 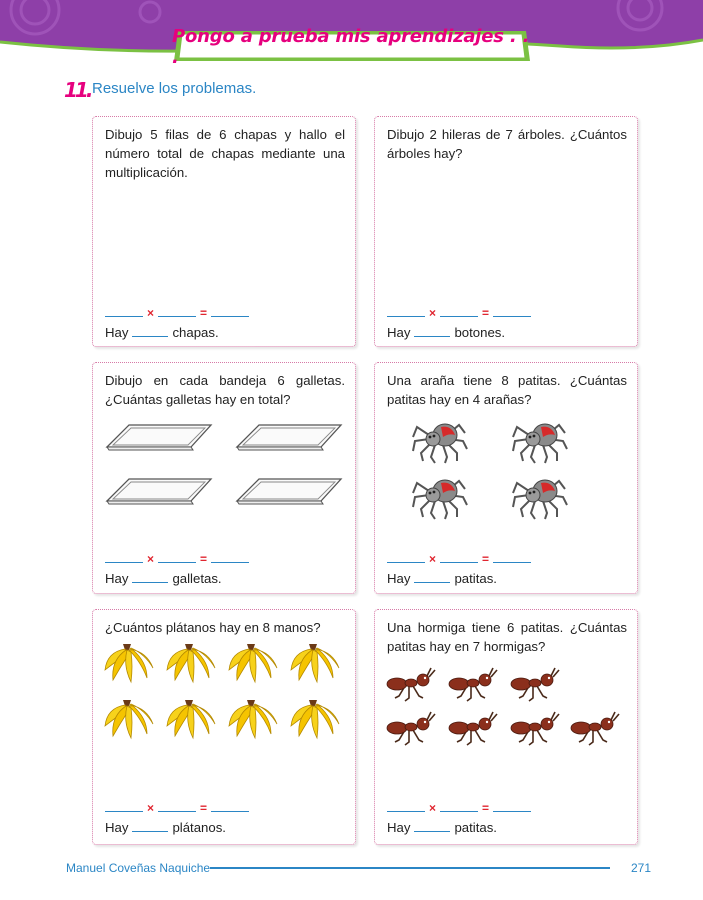 I want to click on answer-unit: chapas., so click(x=195, y=332).